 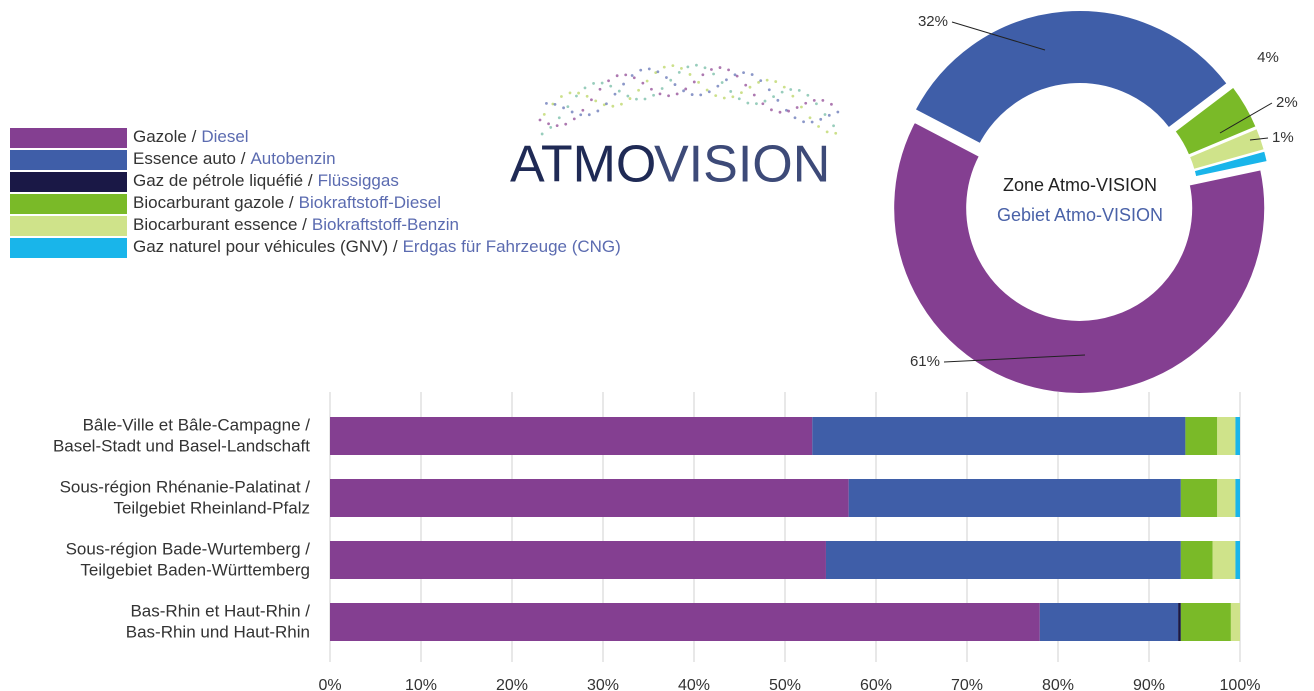 What do you see at coordinates (925, 361) in the screenshot?
I see `data-label: 61%` at bounding box center [925, 361].